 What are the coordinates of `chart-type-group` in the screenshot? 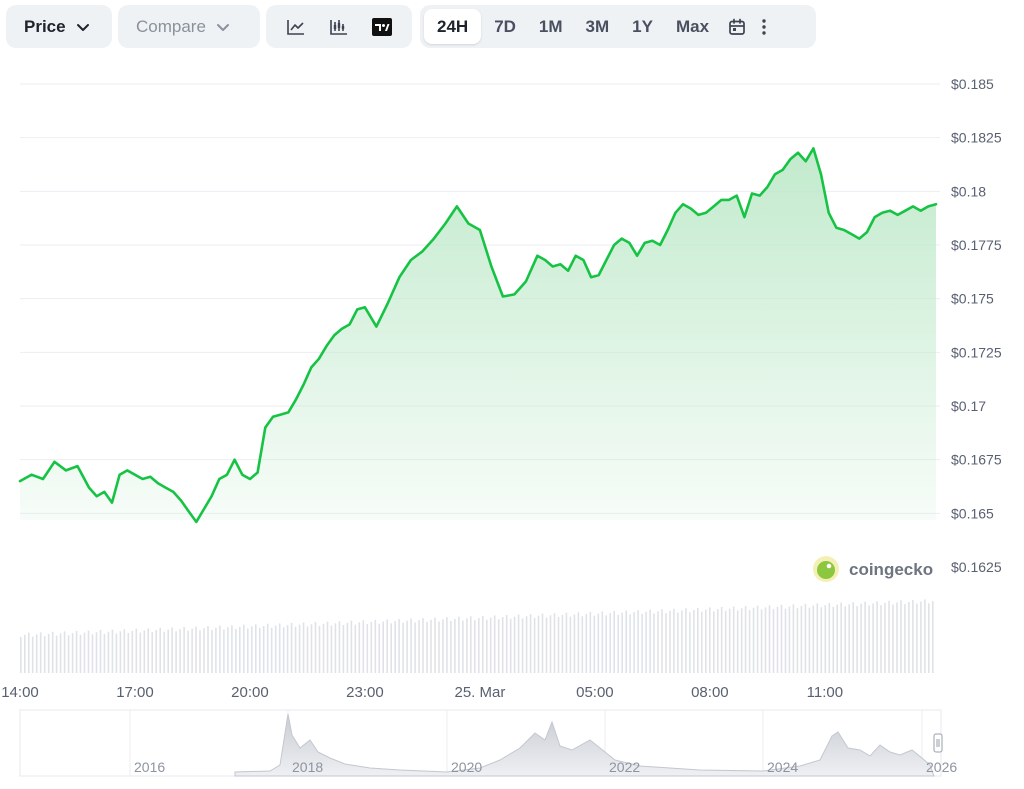 It's located at (339, 26).